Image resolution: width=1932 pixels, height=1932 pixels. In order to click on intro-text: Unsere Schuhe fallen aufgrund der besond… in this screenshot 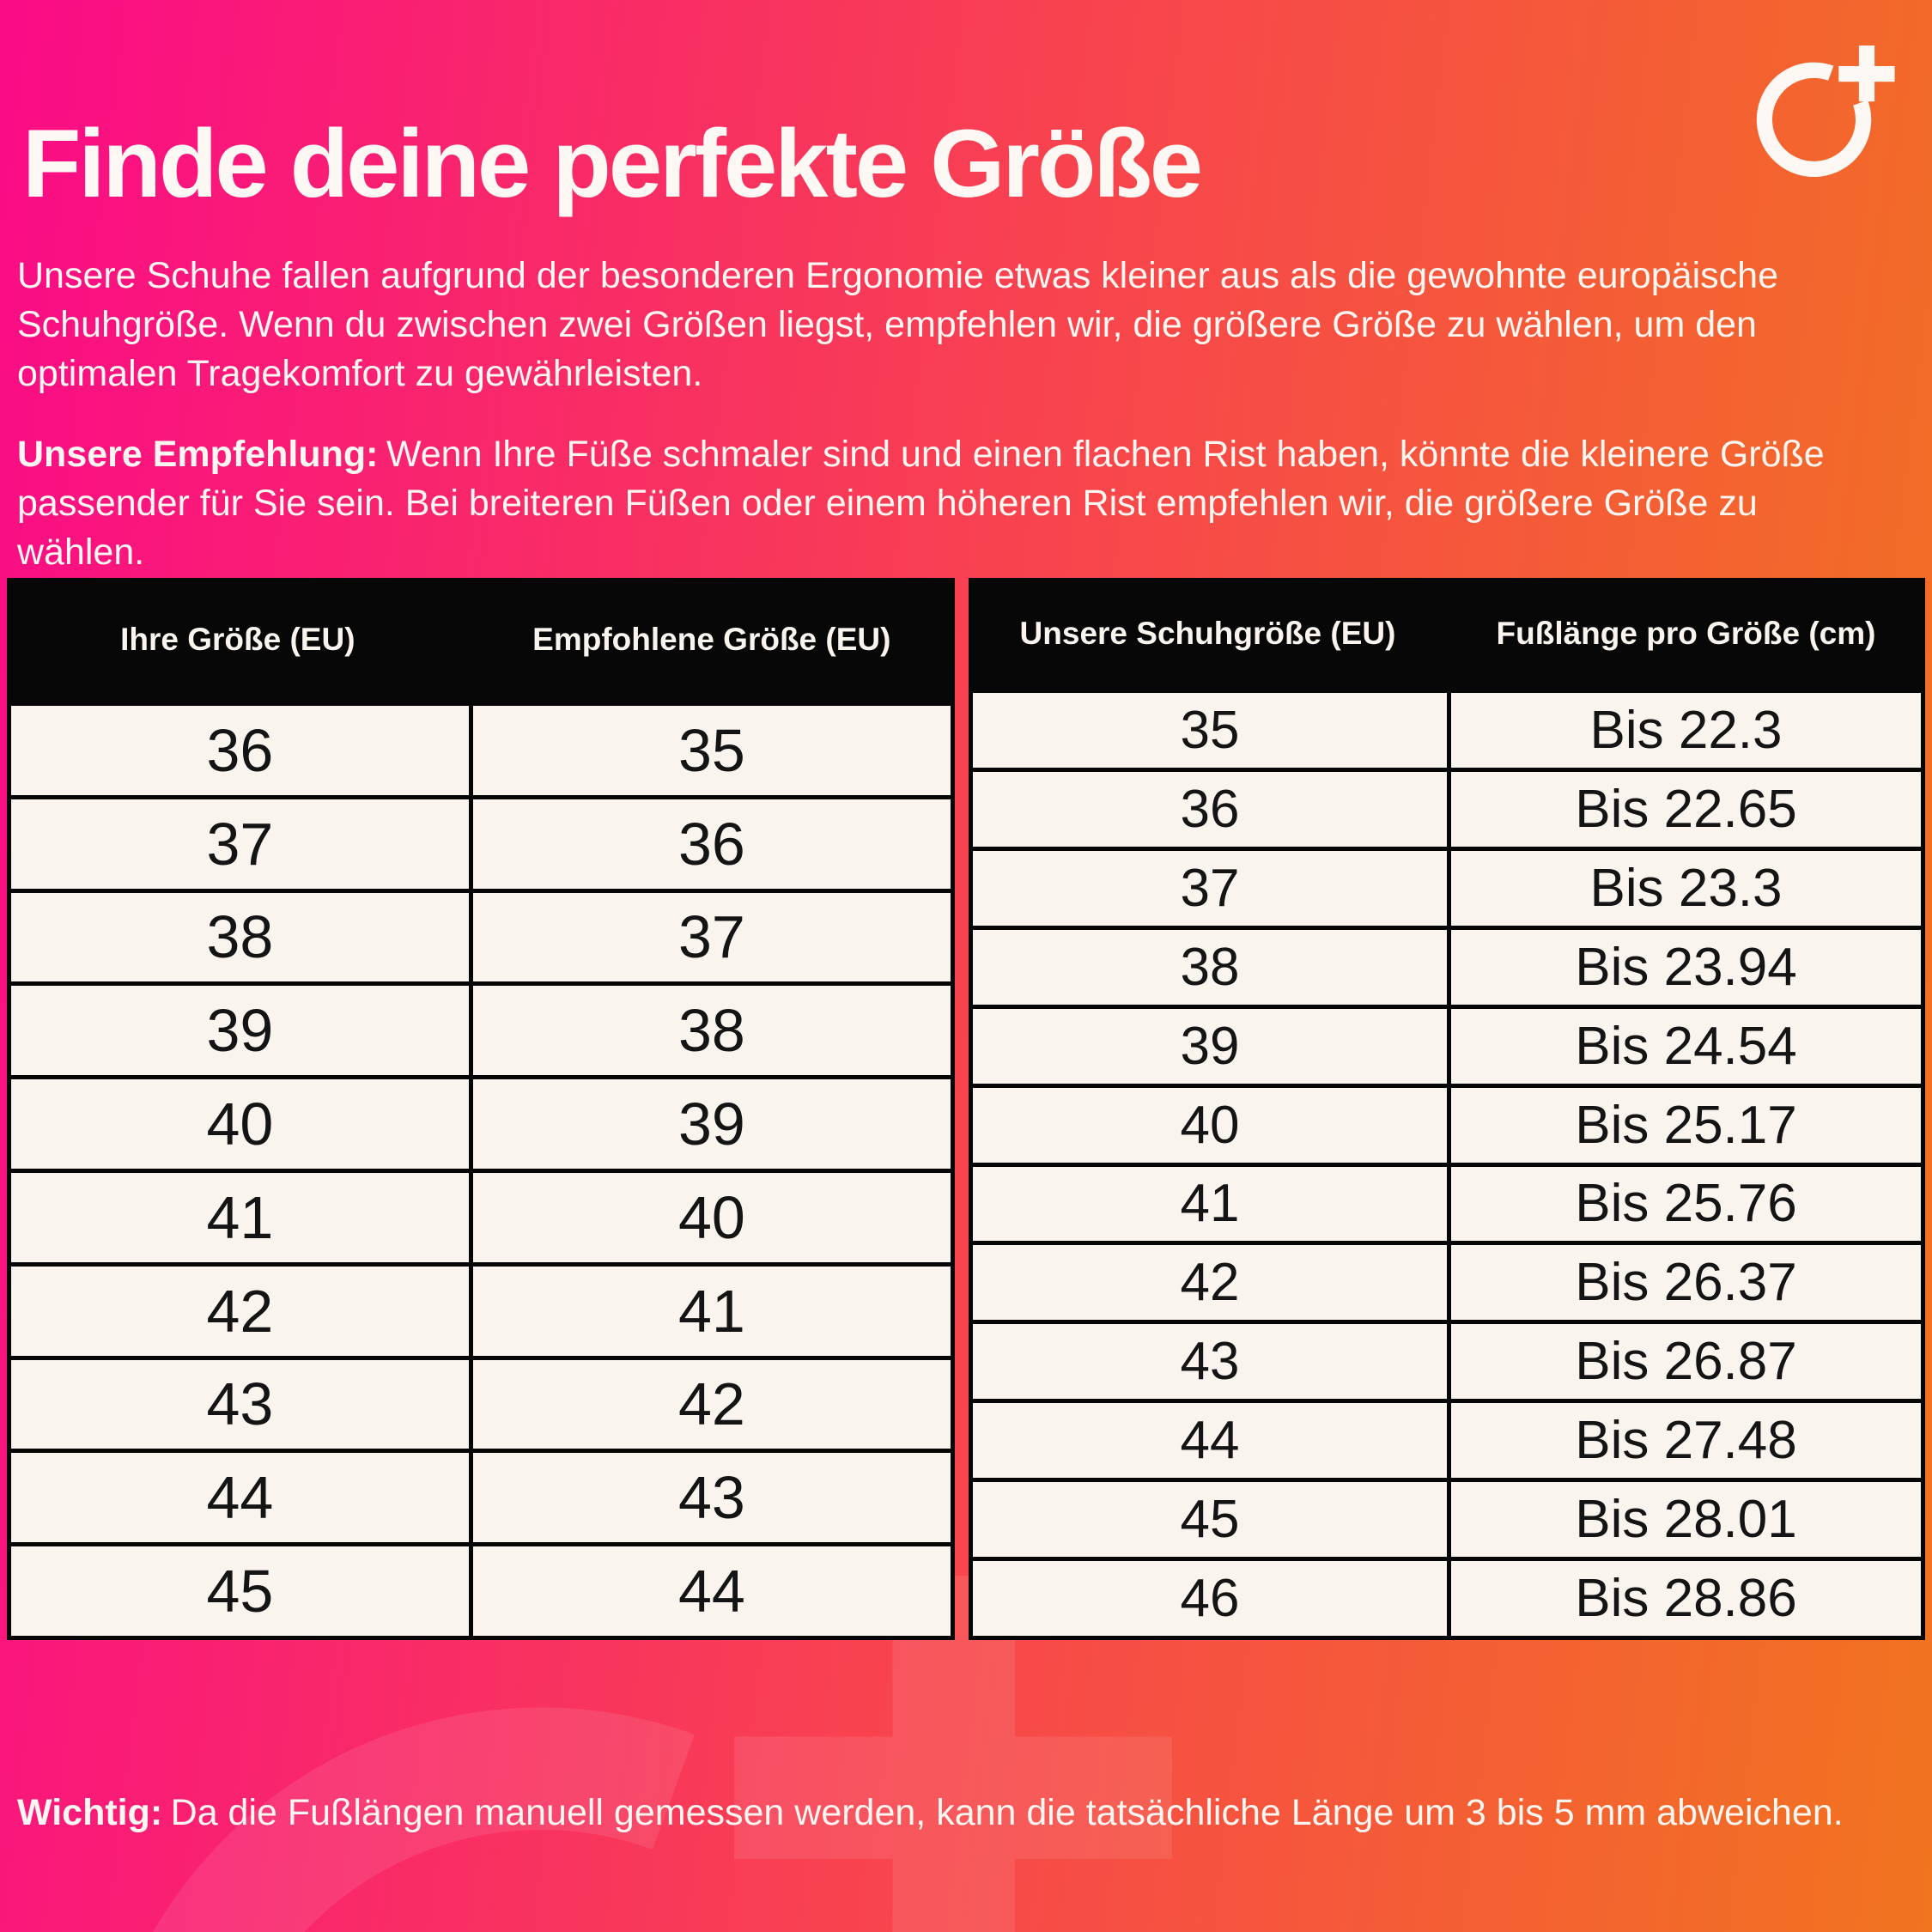, I will do `click(897, 324)`.